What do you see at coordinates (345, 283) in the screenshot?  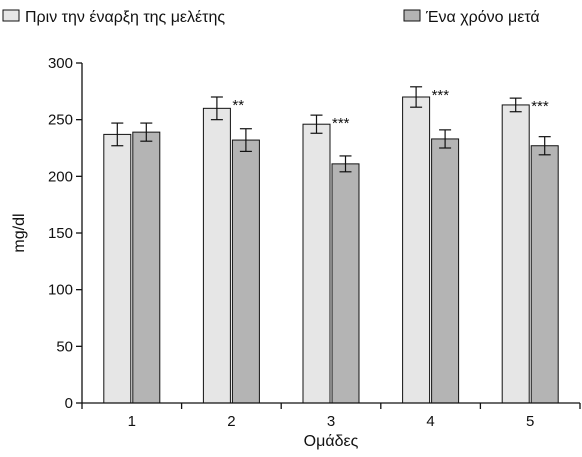 I see `bar-series2-group3` at bounding box center [345, 283].